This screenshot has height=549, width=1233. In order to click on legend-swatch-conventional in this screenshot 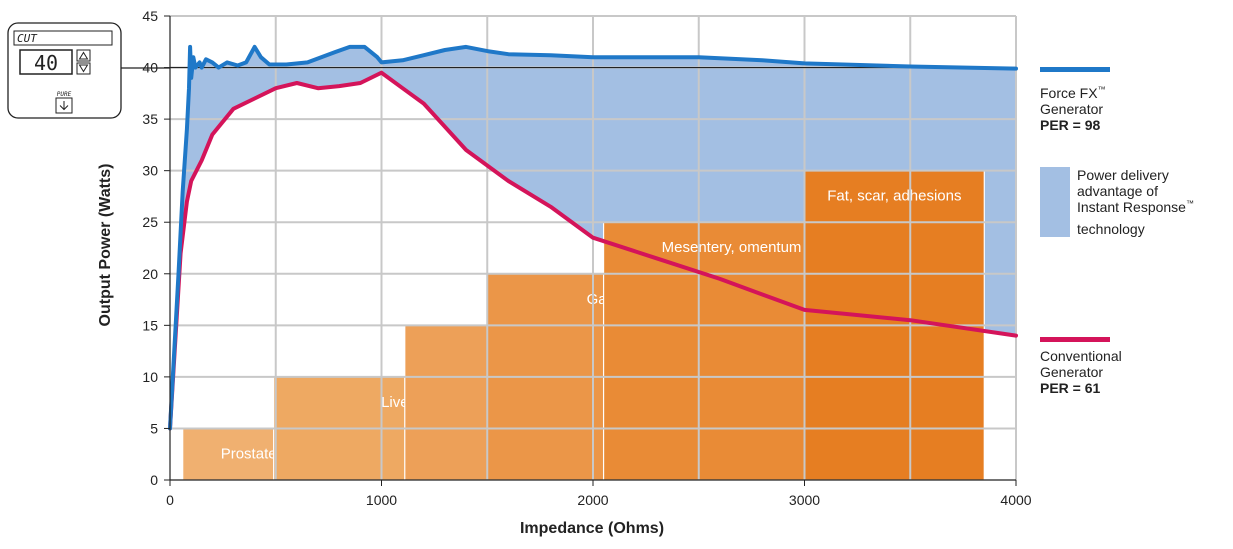, I will do `click(1075, 339)`.